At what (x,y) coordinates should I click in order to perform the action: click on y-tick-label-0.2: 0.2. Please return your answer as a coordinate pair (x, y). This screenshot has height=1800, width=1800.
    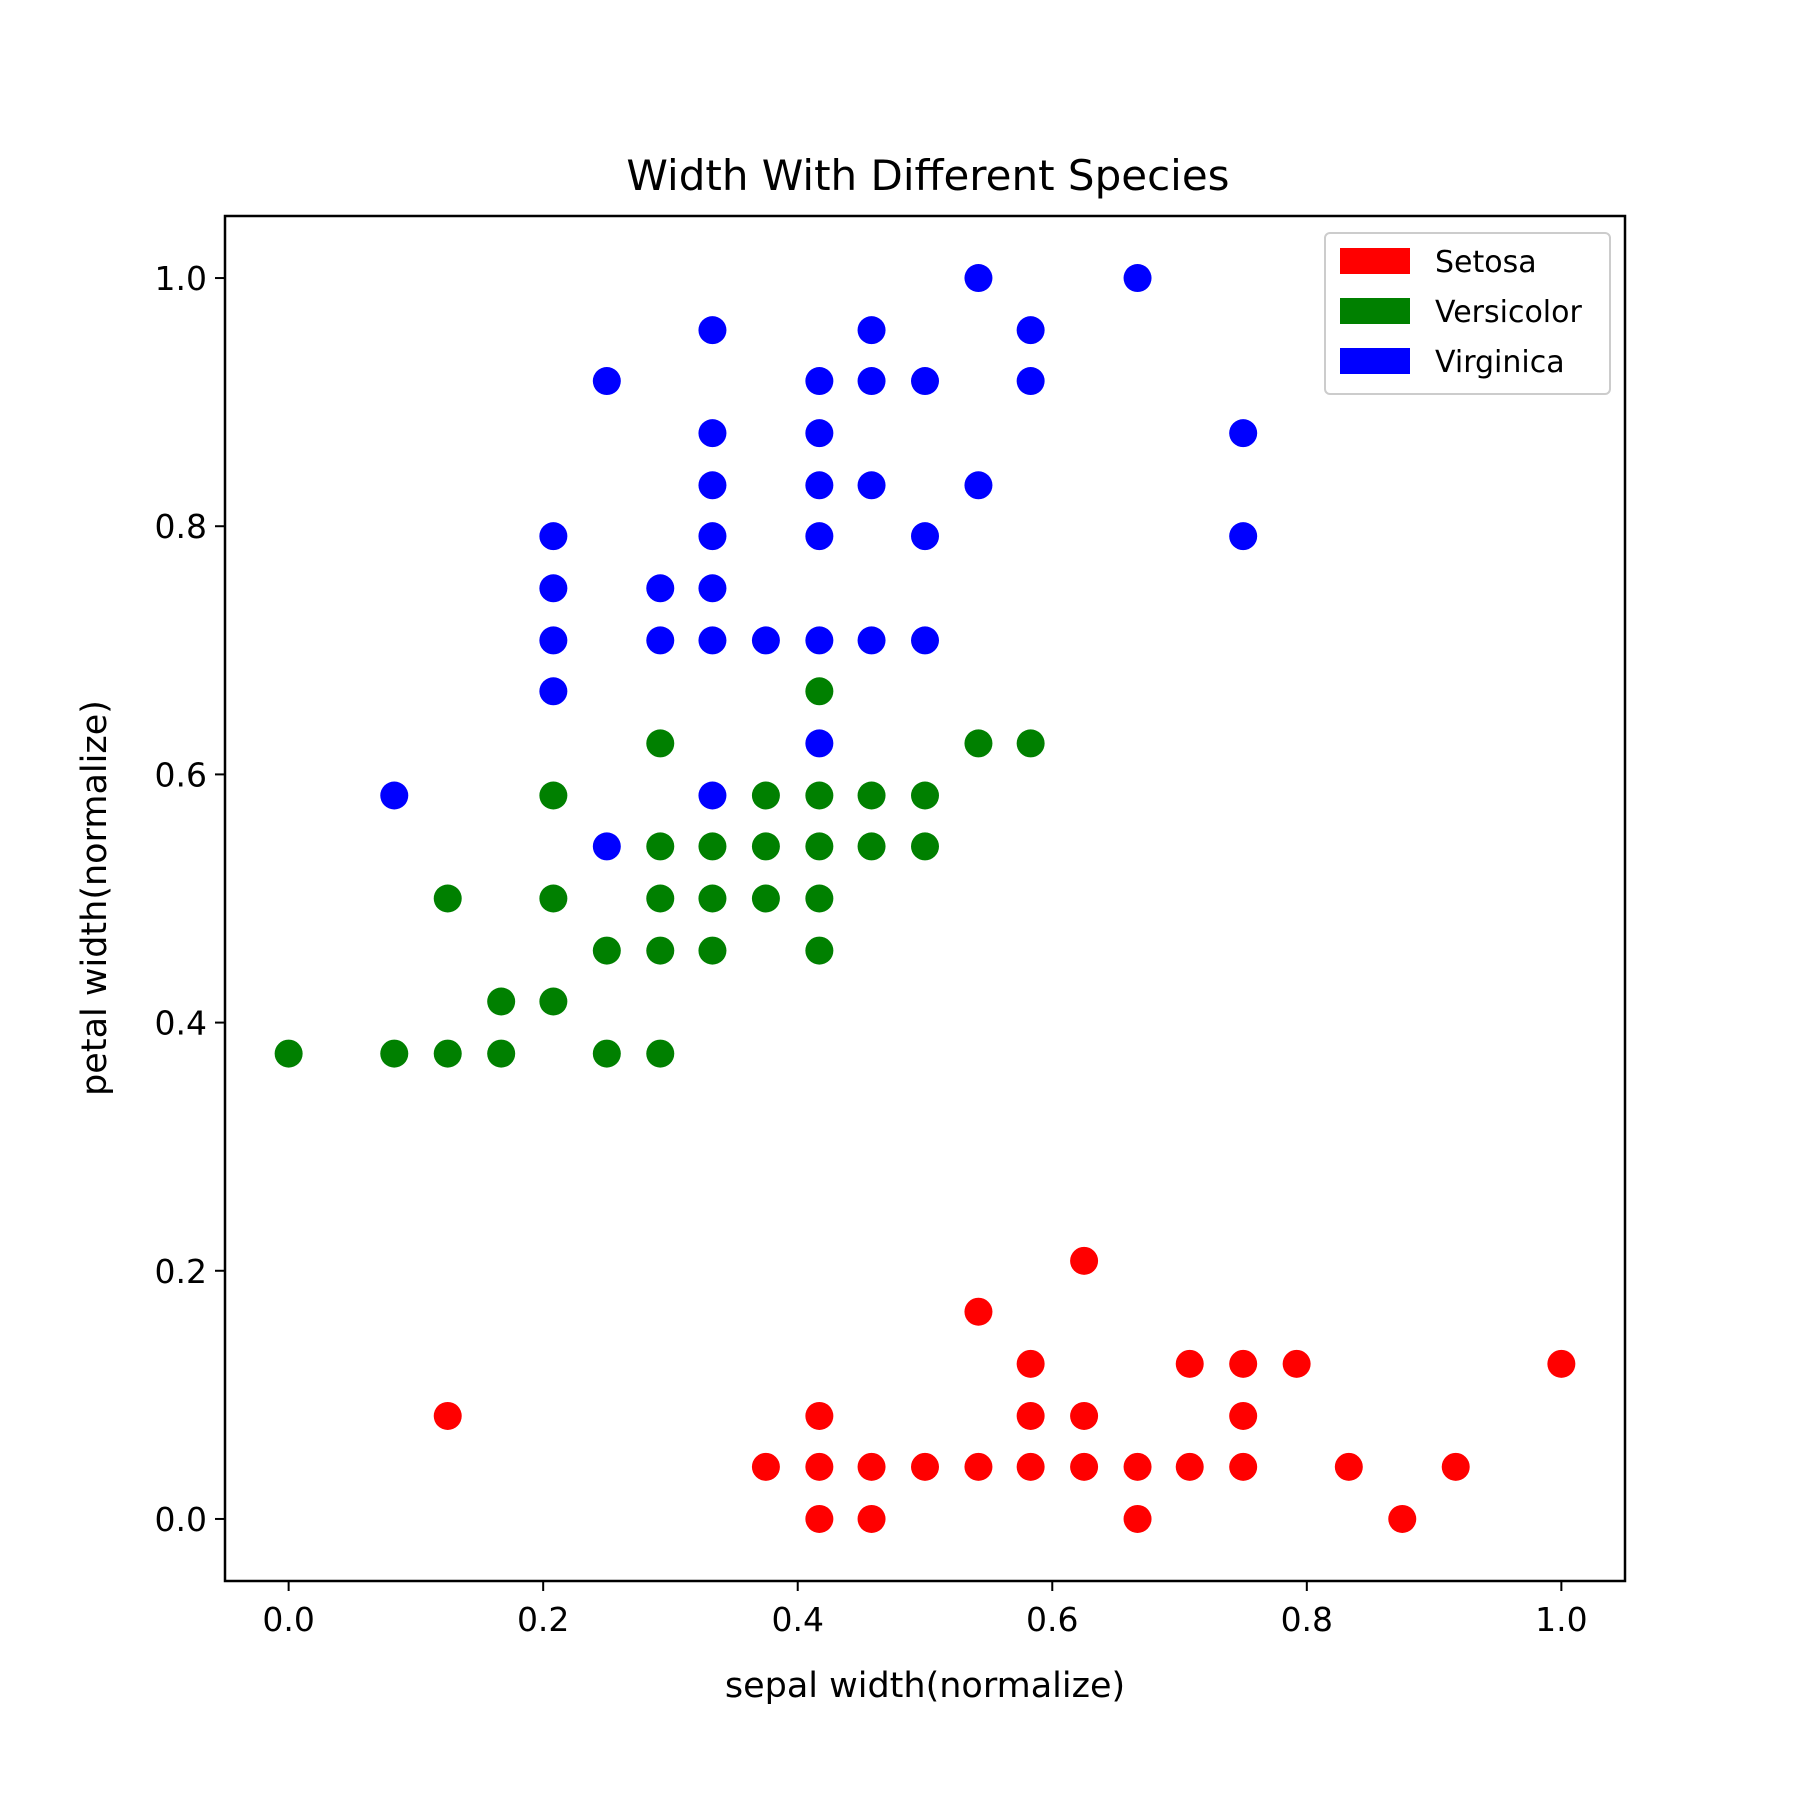
    Looking at the image, I should click on (181, 1271).